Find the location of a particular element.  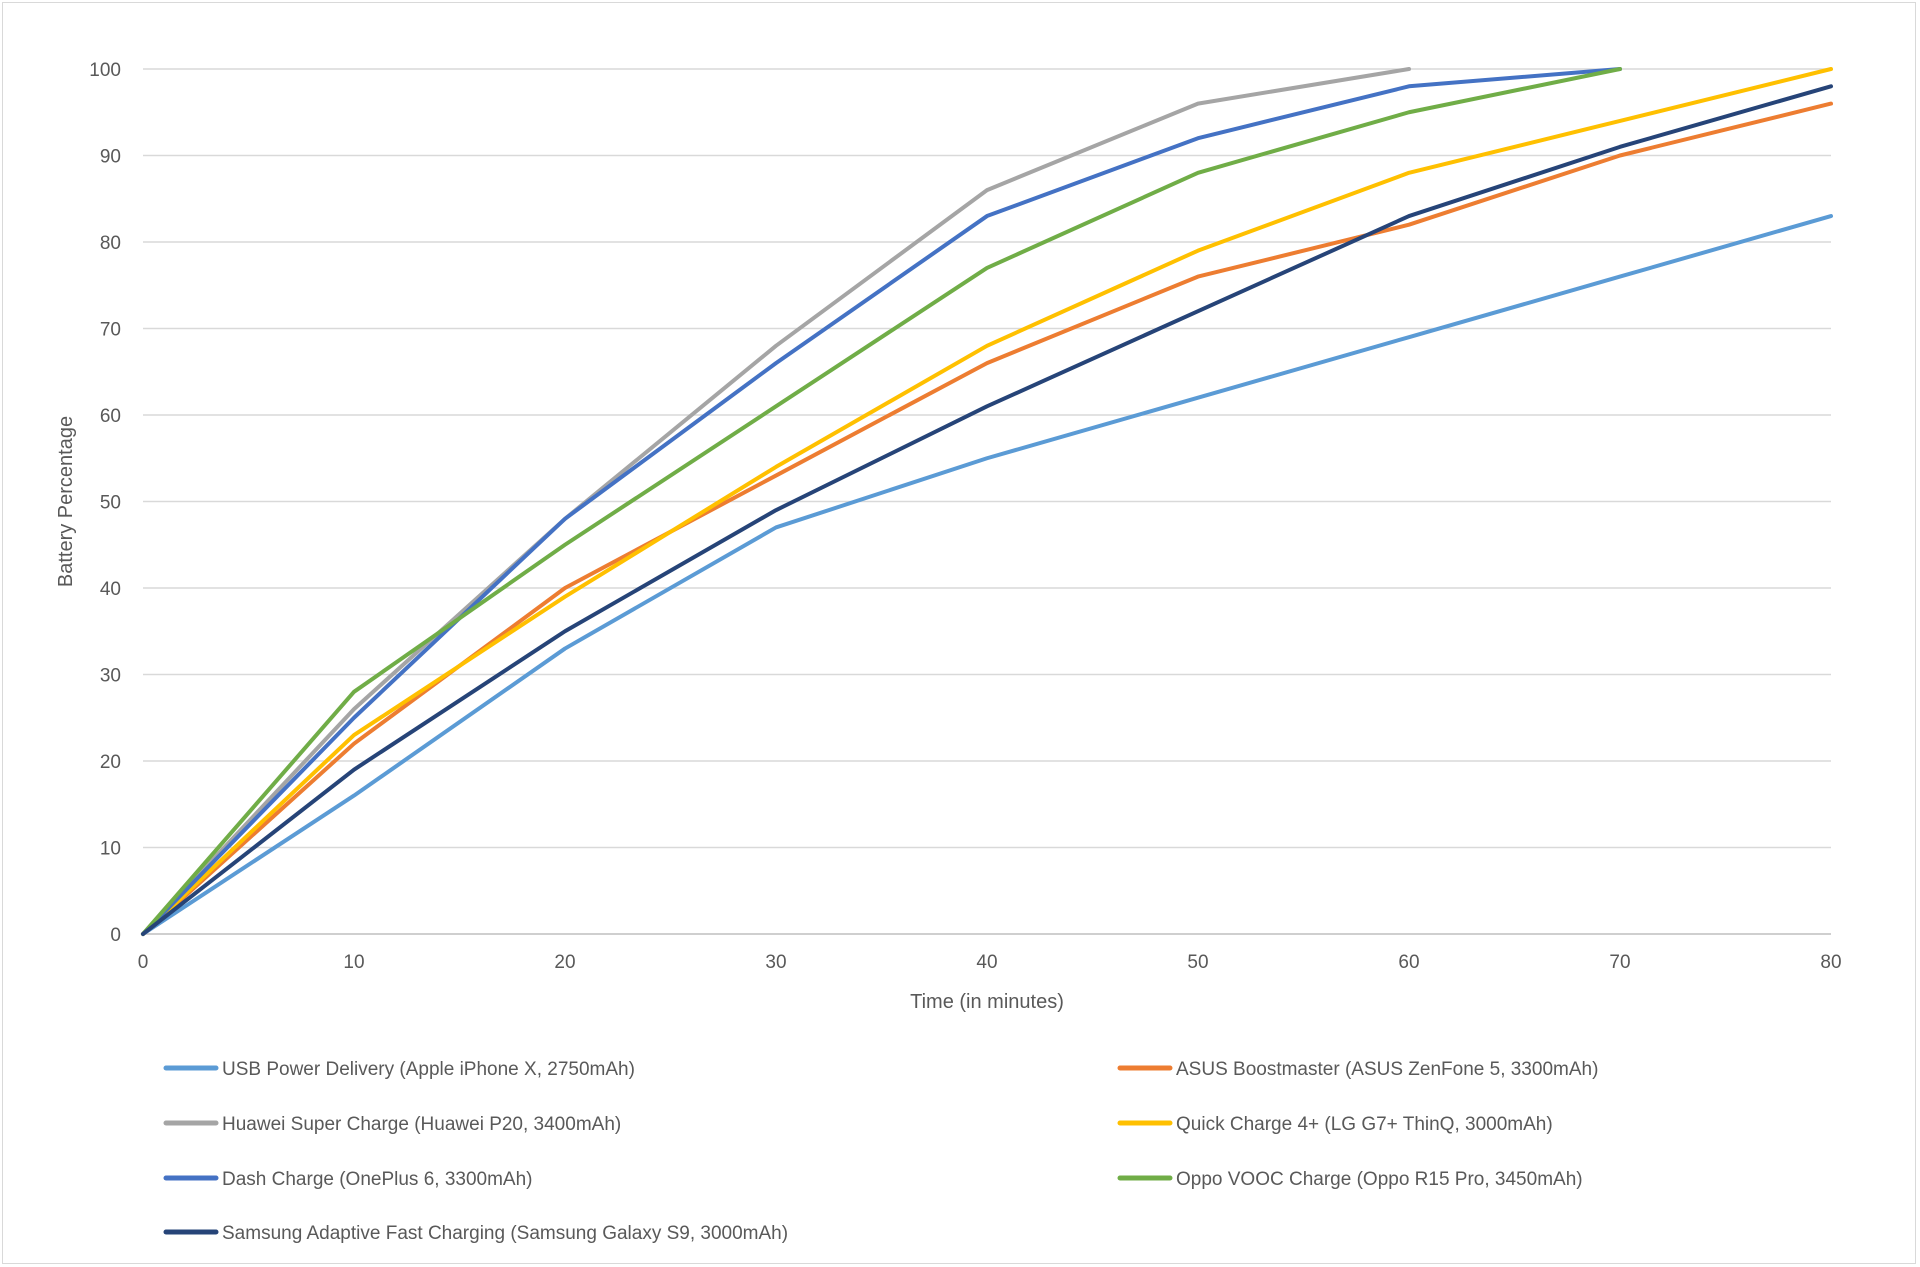

x-tick-label-40: 40 is located at coordinates (986, 962).